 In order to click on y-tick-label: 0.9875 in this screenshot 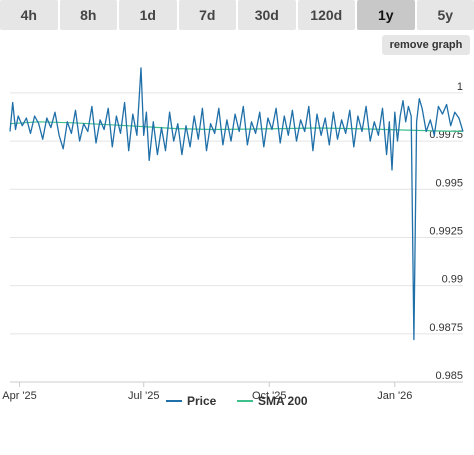, I will do `click(446, 328)`.